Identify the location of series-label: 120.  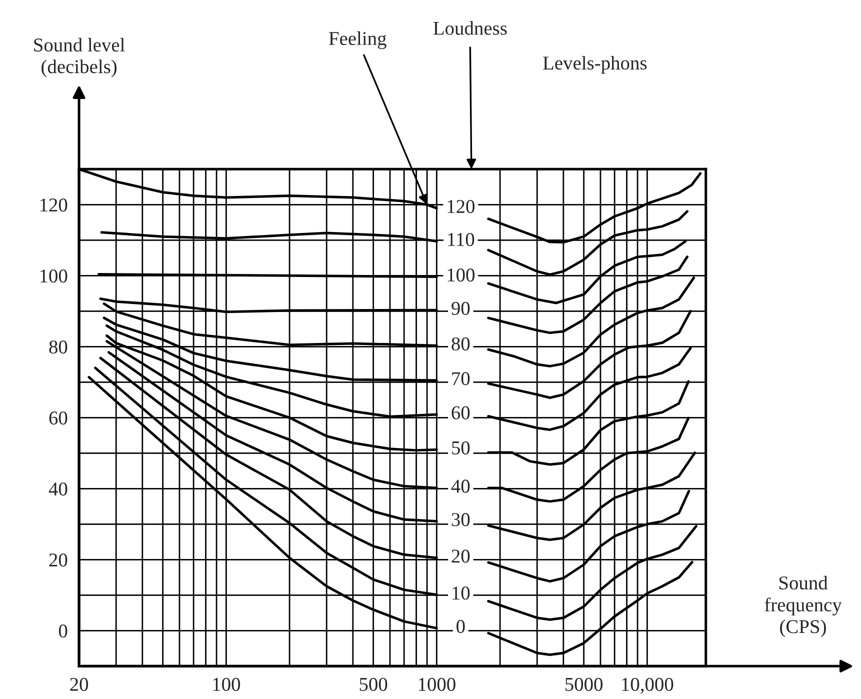
(461, 207).